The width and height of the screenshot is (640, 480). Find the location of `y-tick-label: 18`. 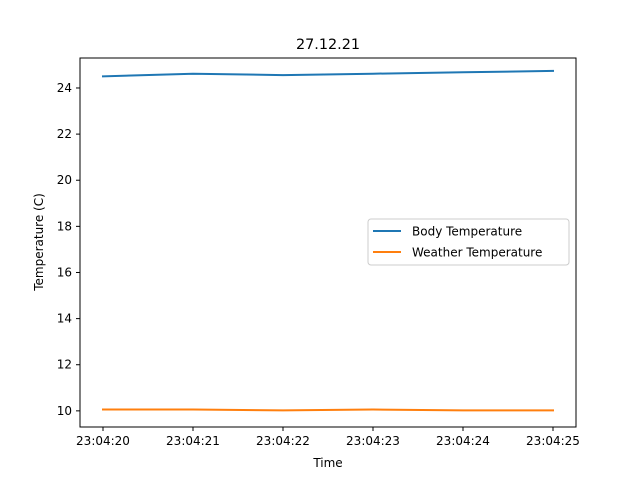

y-tick-label: 18 is located at coordinates (64, 226).